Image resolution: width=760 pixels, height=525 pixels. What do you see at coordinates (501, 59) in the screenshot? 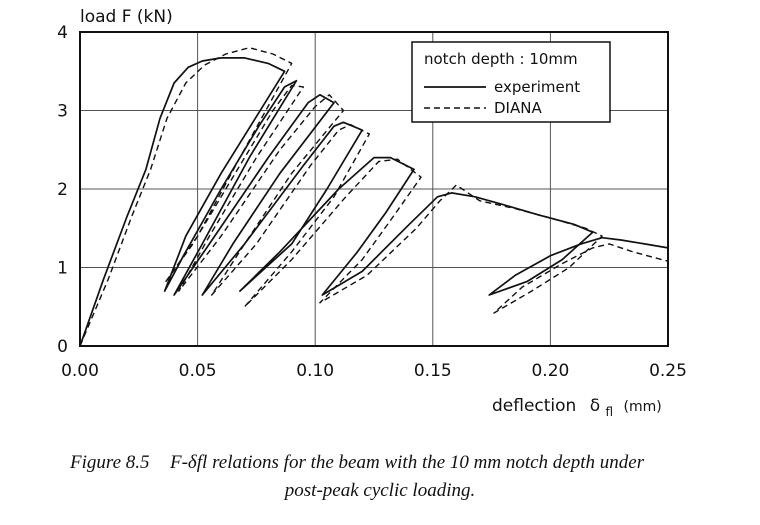
I see `legend-title: notch depth : 10mm` at bounding box center [501, 59].